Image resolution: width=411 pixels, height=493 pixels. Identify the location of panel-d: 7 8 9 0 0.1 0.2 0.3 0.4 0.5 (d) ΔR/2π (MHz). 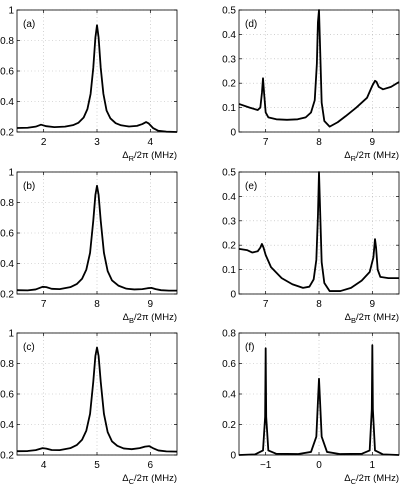
(311, 84).